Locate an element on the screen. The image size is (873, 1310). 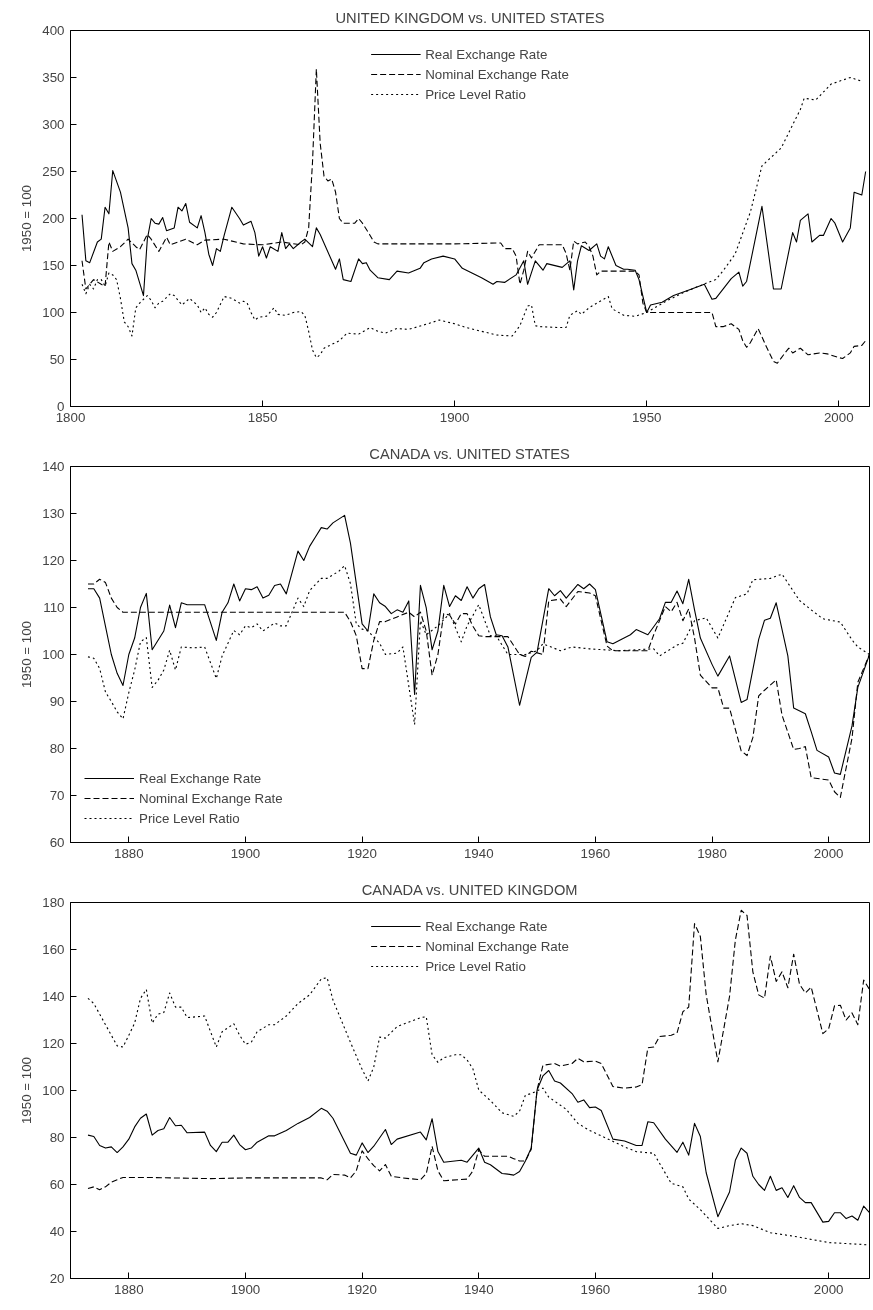
chart-title: UNITED KINGDOM vs. UNITED STATES is located at coordinates (470, 17).